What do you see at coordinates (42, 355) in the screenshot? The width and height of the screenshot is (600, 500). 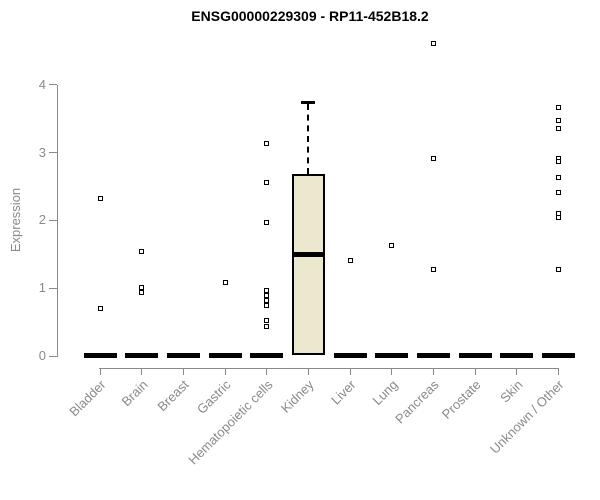 I see `y-tick-label: 0` at bounding box center [42, 355].